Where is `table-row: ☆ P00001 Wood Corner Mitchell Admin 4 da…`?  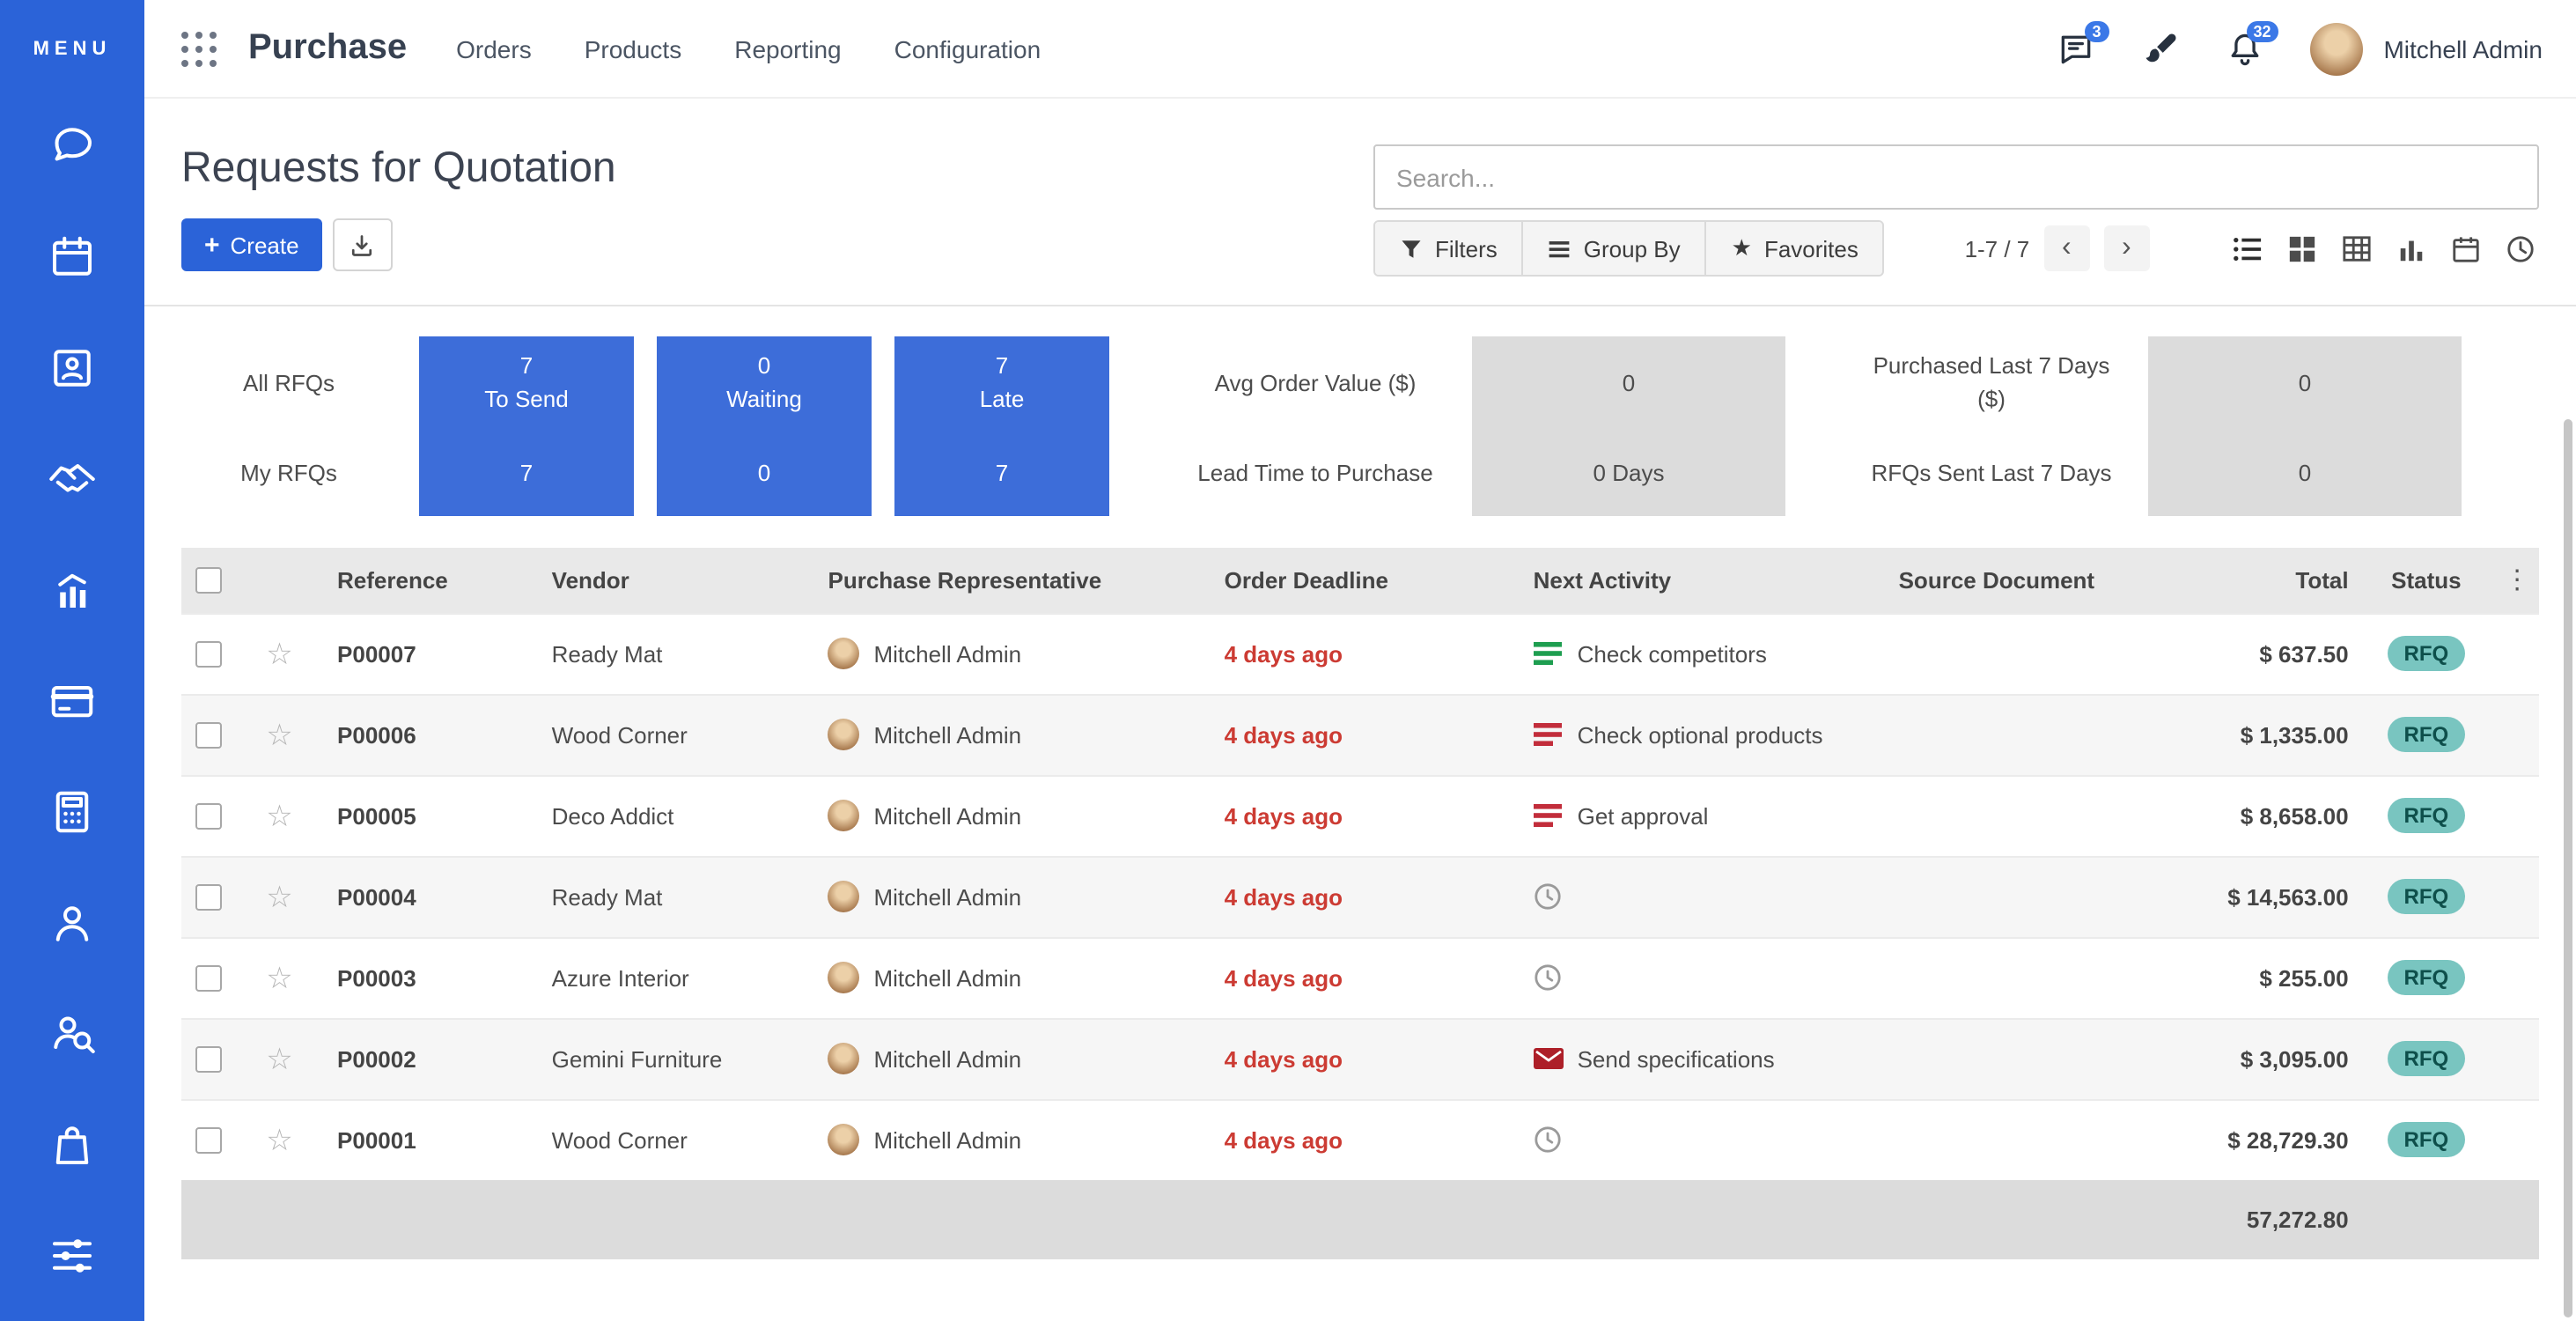
table-row: ☆ P00001 Wood Corner Mitchell Admin 4 da… is located at coordinates (1360, 1139).